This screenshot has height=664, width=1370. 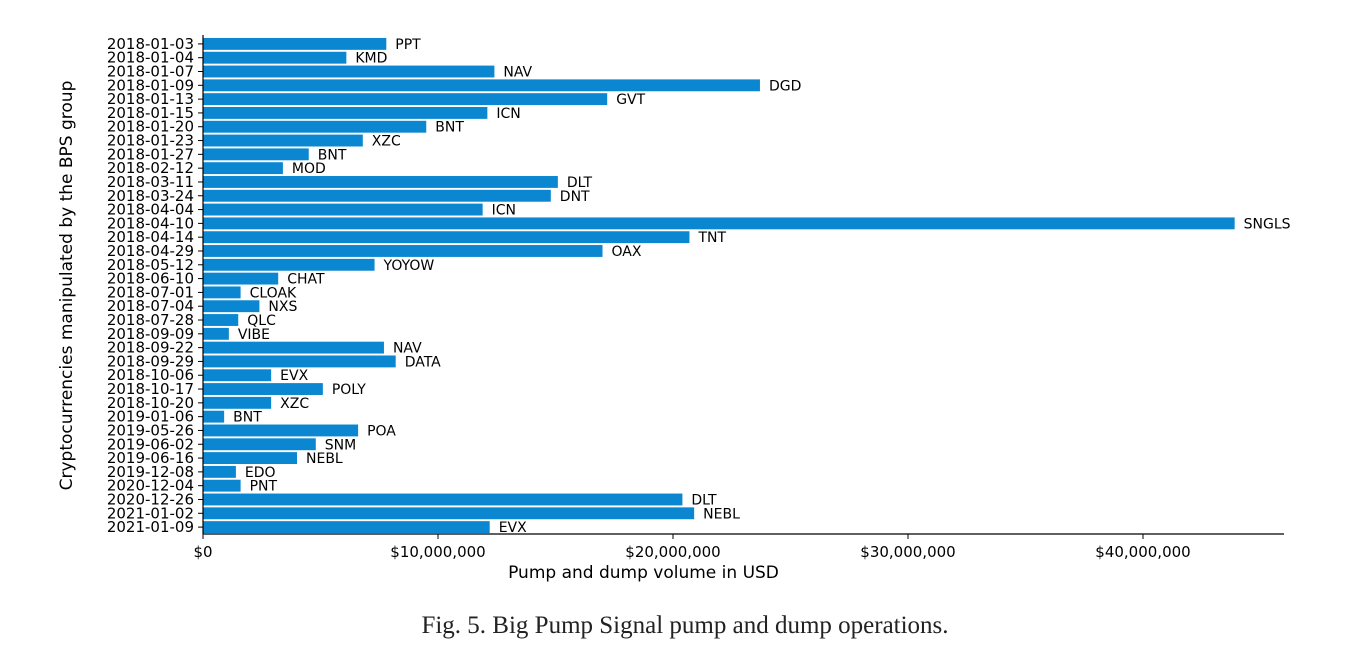 What do you see at coordinates (150, 99) in the screenshot?
I see `y-tick-label: 2018-01-13` at bounding box center [150, 99].